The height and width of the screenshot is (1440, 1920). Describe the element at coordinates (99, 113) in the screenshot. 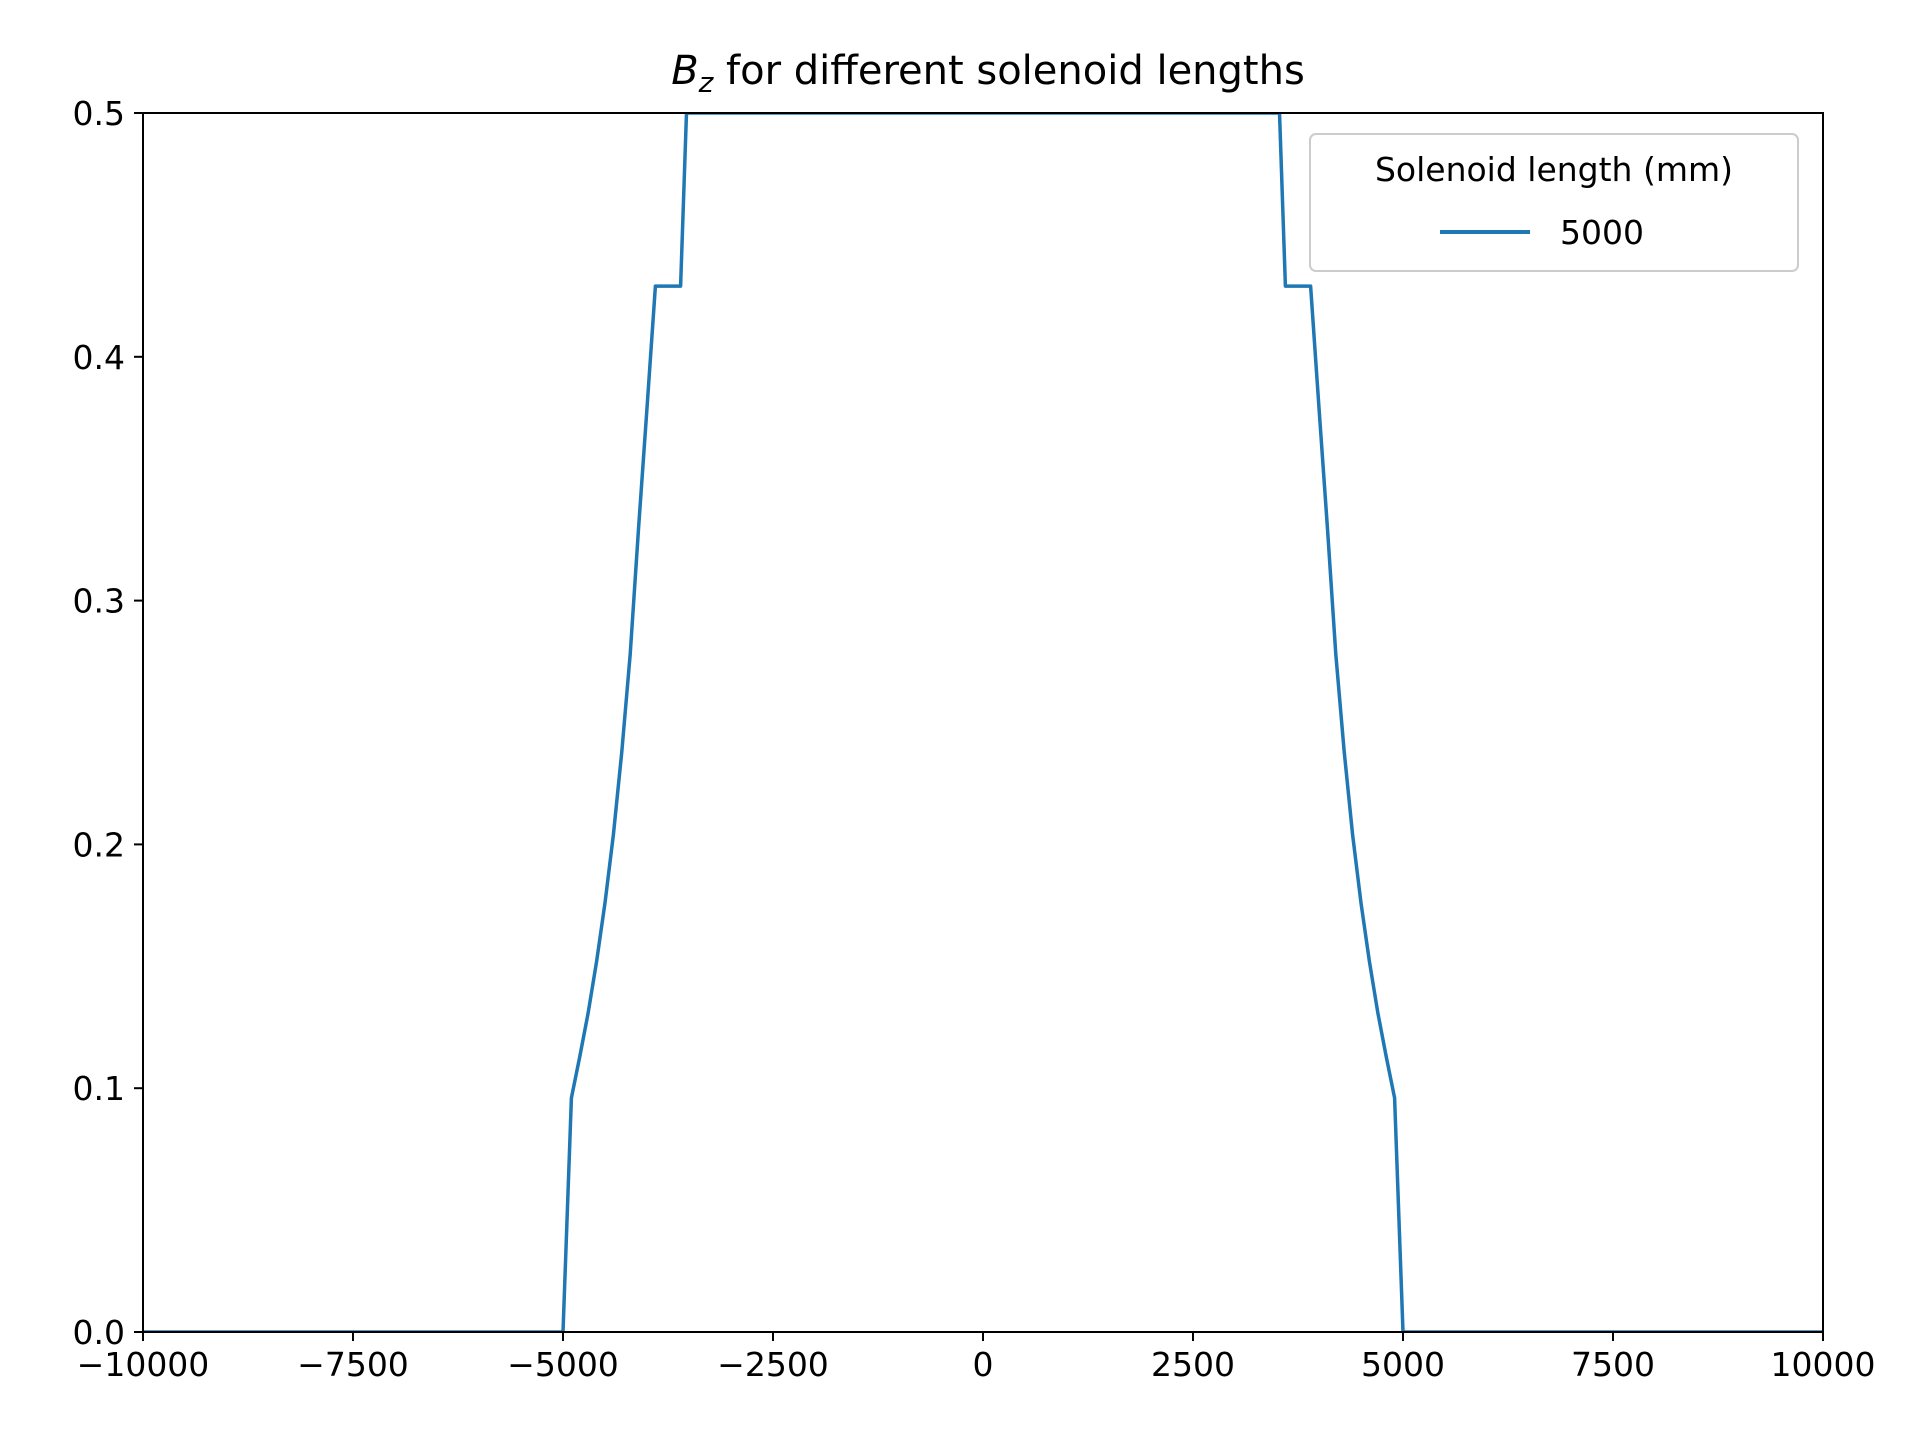

I see `y-tick-label: 0.5` at that location.